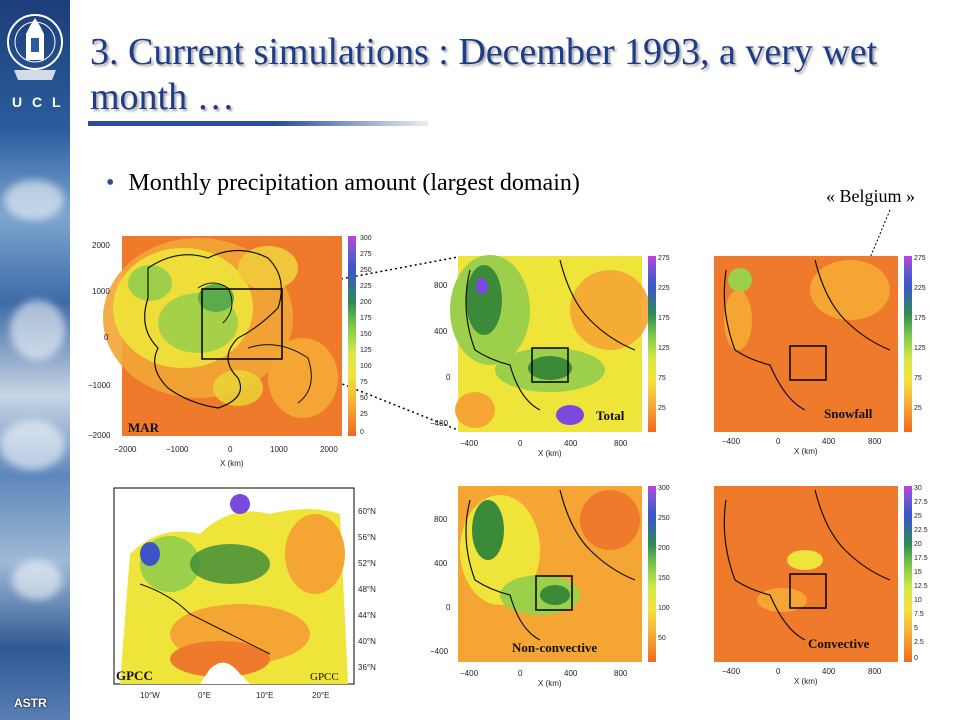  Describe the element at coordinates (839, 643) in the screenshot. I see `convective-label: Convective` at that location.